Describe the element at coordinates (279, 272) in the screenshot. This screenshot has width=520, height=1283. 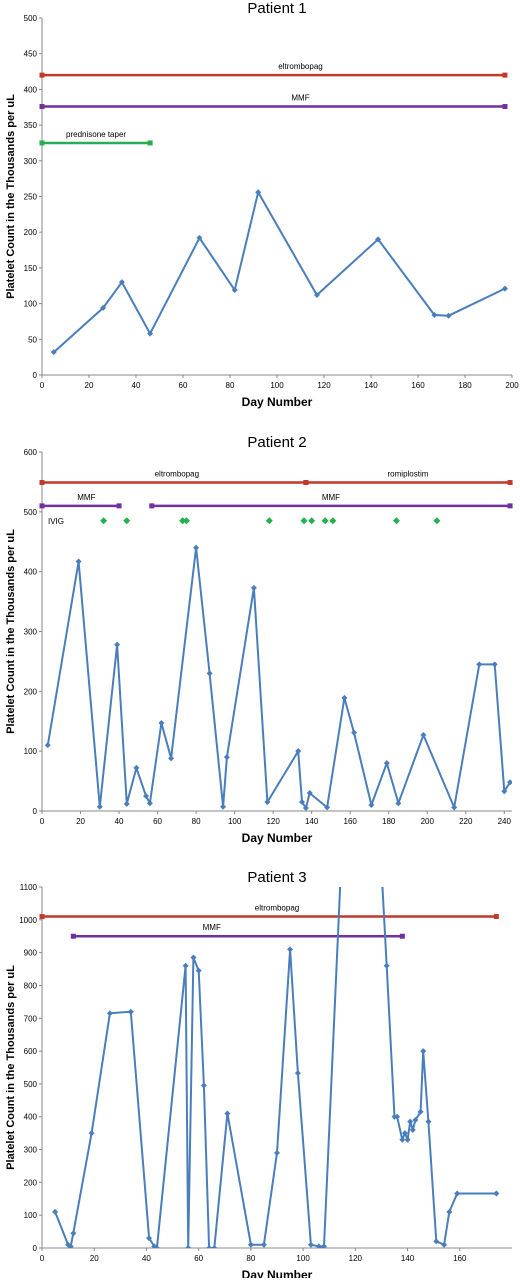
I see `series-group` at that location.